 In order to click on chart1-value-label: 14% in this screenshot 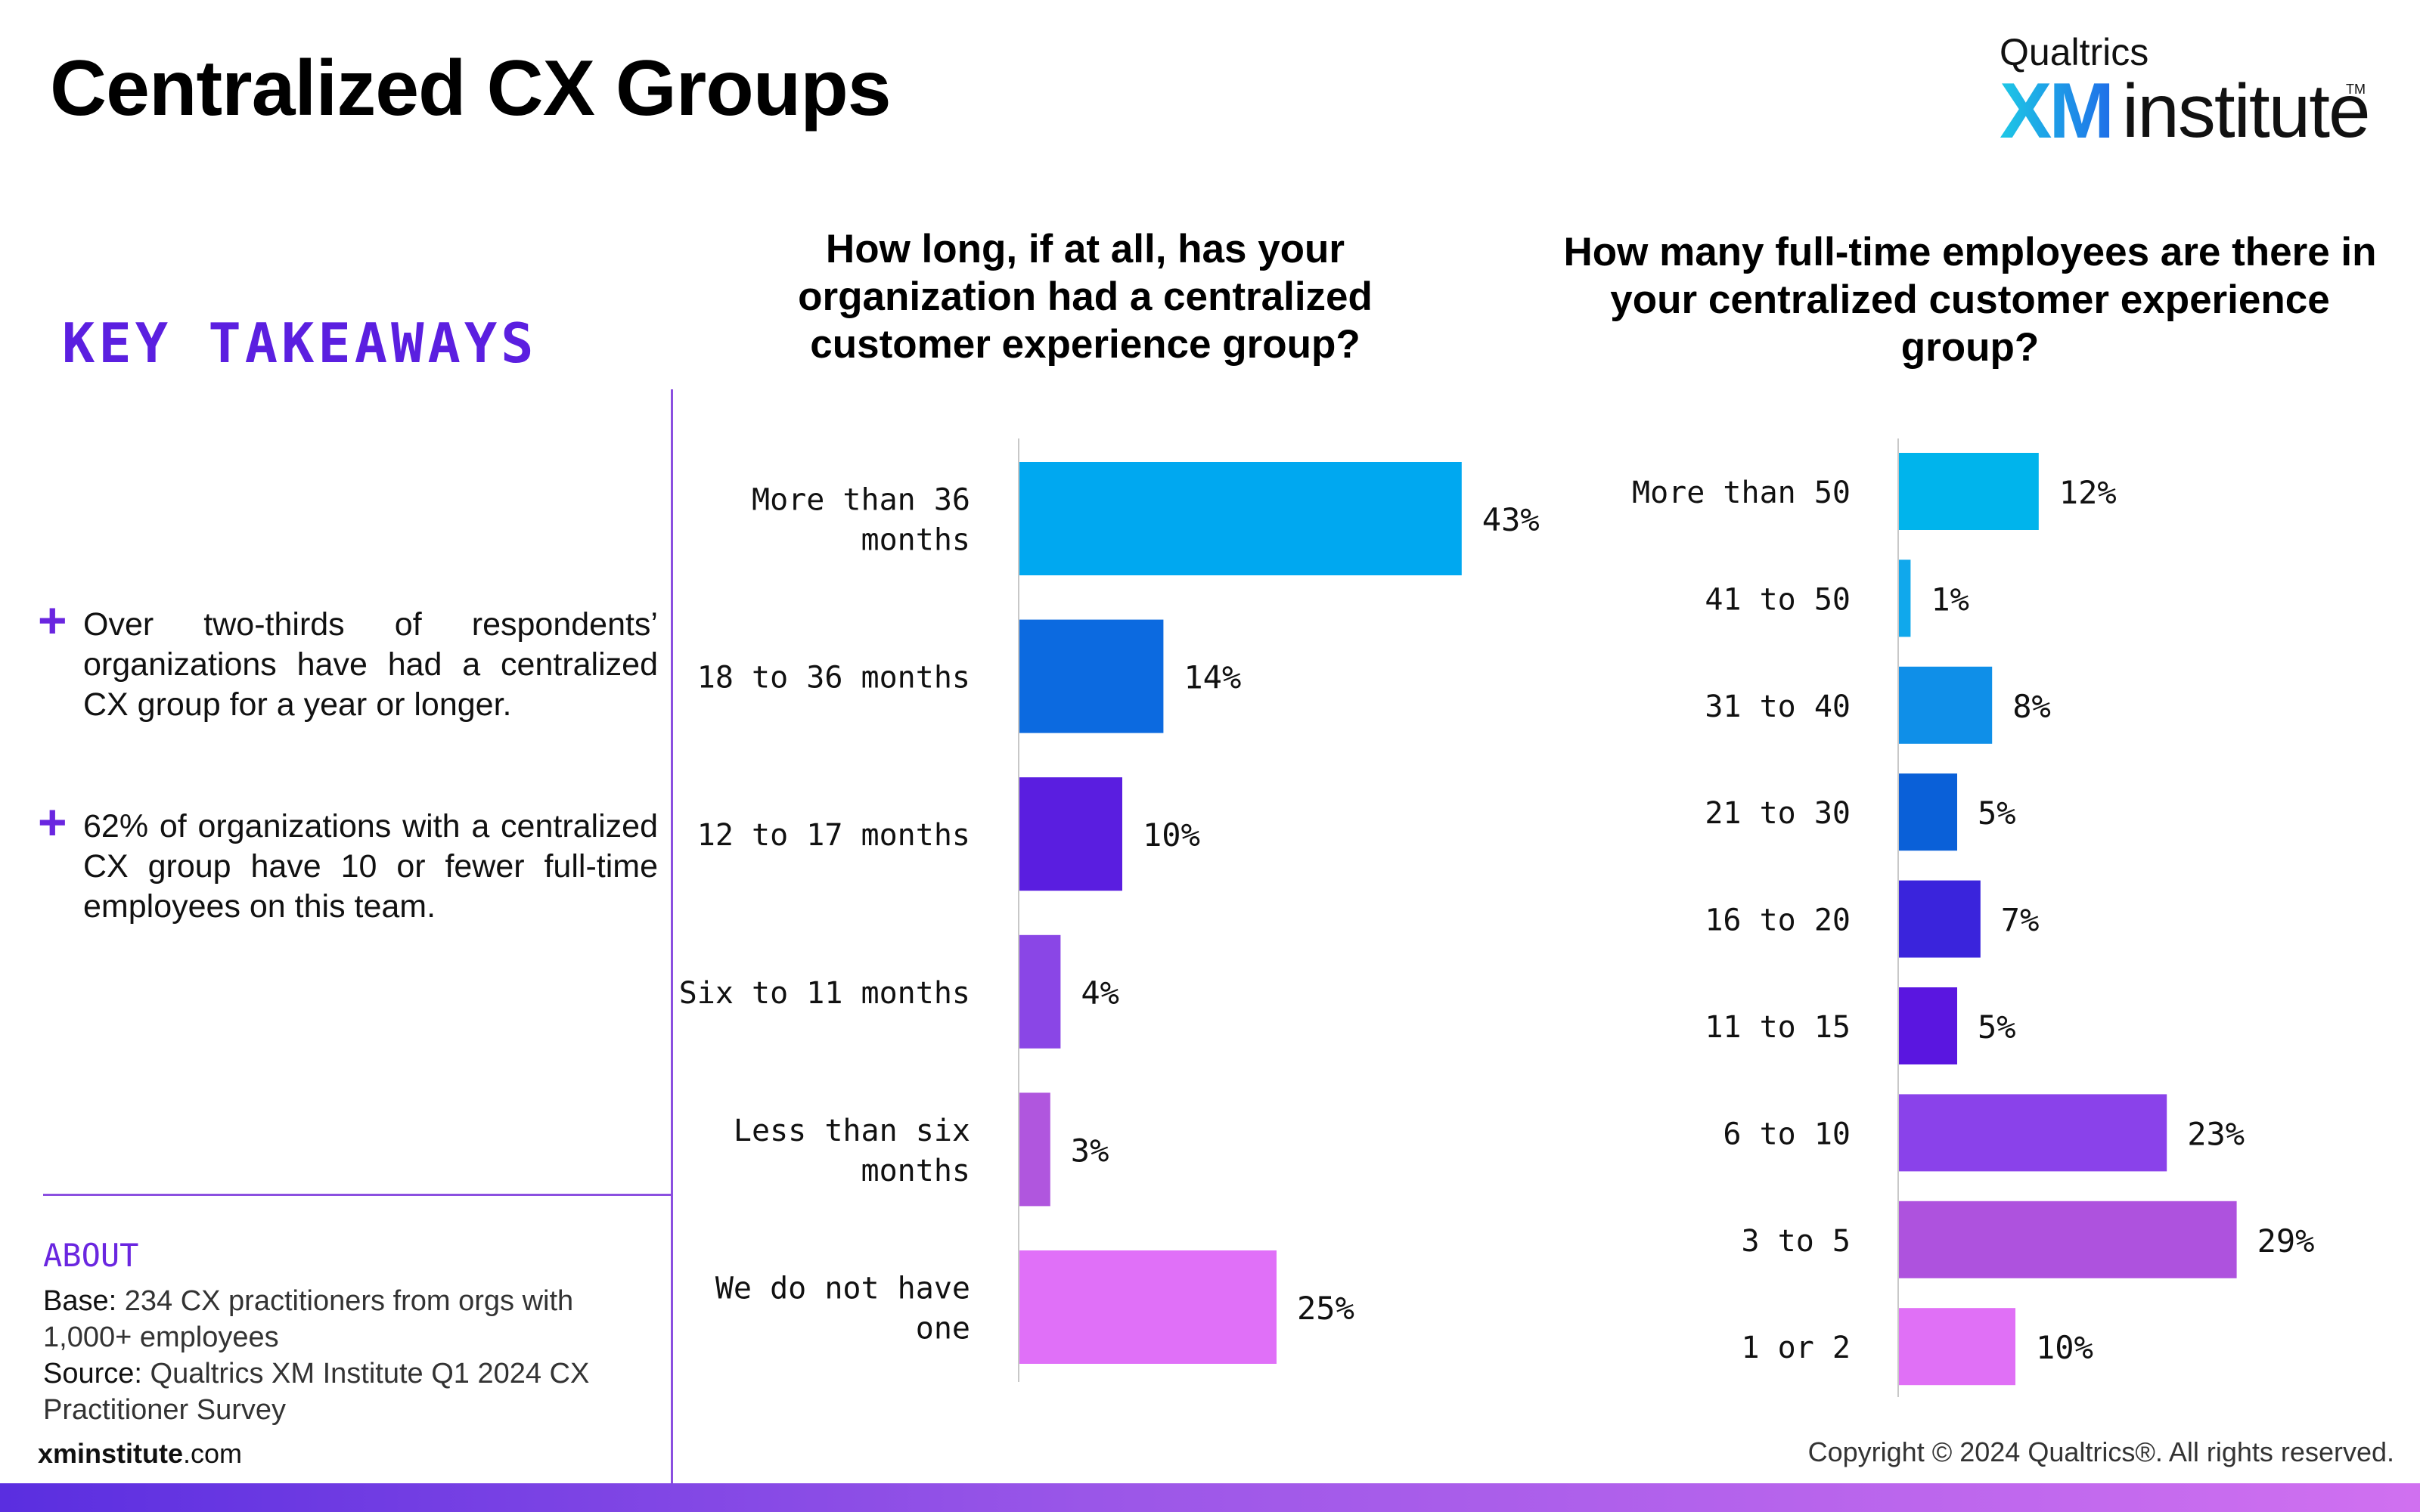, I will do `click(1212, 677)`.